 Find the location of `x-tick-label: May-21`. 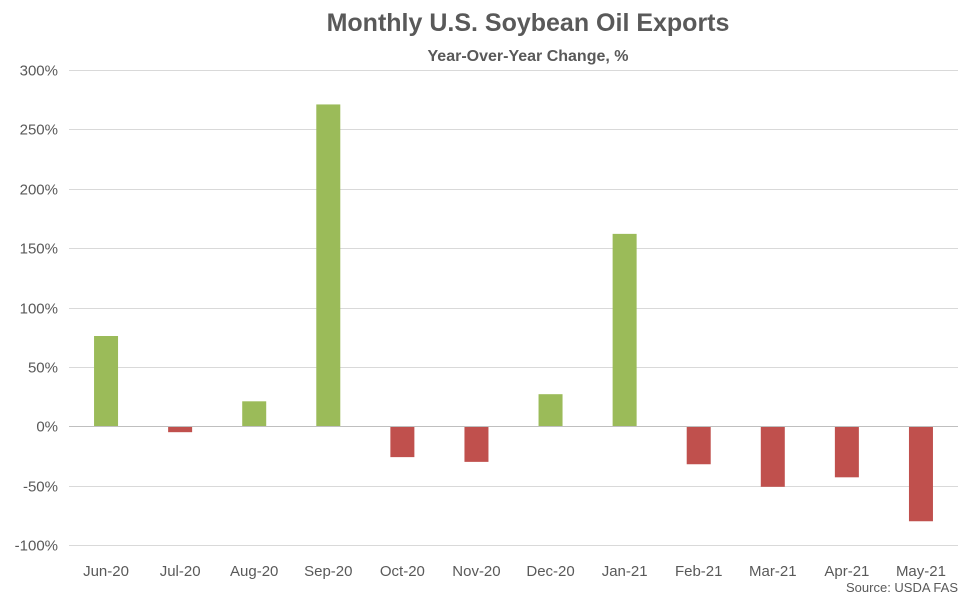

x-tick-label: May-21 is located at coordinates (921, 571).